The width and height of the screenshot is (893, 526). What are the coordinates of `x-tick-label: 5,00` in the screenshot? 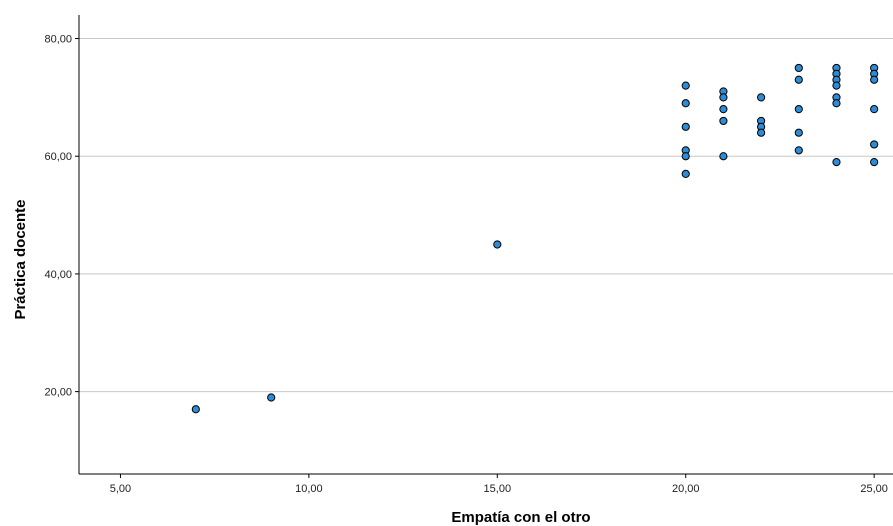 It's located at (120, 489).